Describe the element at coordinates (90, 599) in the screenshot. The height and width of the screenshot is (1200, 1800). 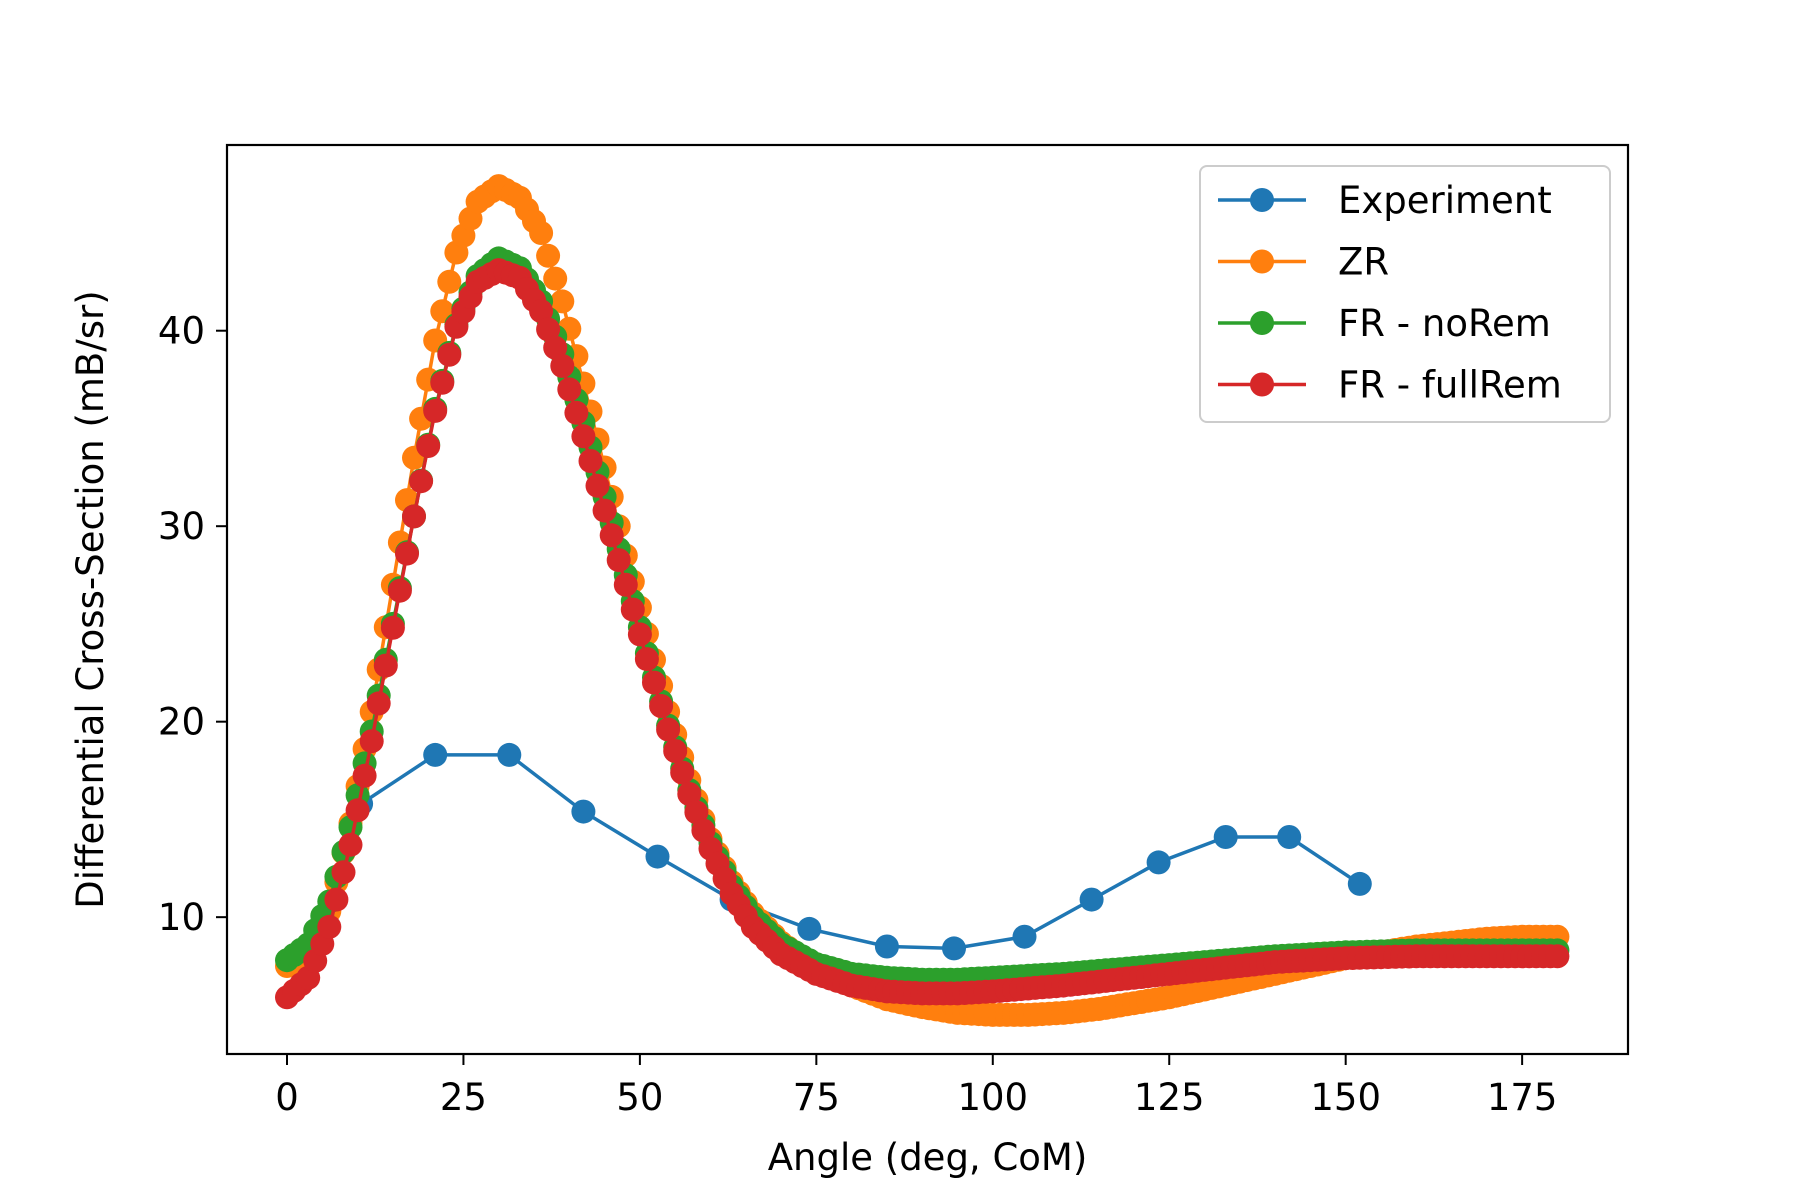
I see `y-axis-label: Differential Cross-Section (mB/sr)` at that location.